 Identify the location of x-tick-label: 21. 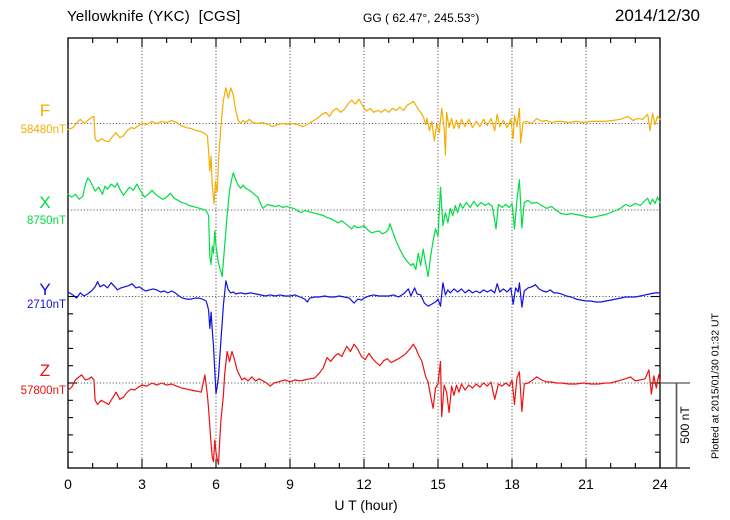
(586, 484).